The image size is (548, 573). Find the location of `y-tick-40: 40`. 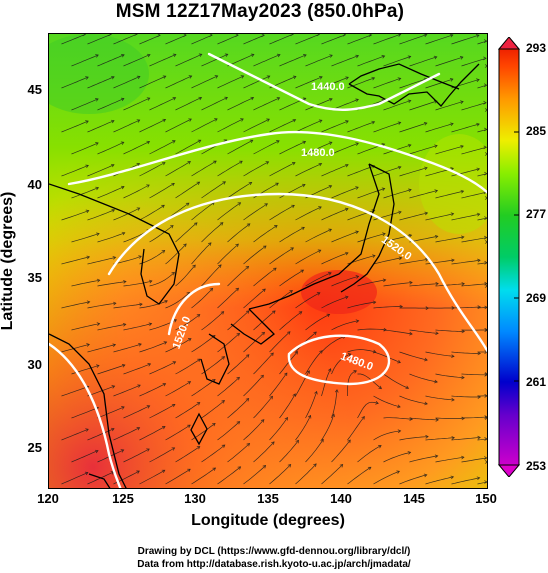

y-tick-40: 40 is located at coordinates (34, 184).